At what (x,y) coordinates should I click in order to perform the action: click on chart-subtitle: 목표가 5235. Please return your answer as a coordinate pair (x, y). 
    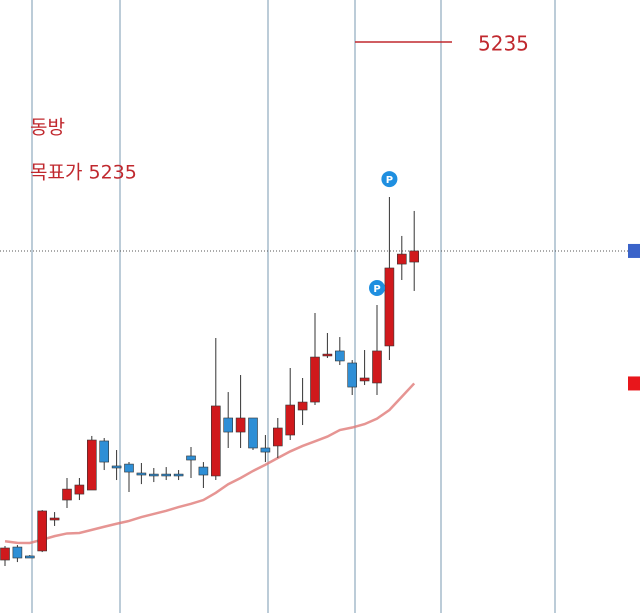
    Looking at the image, I should click on (83, 173).